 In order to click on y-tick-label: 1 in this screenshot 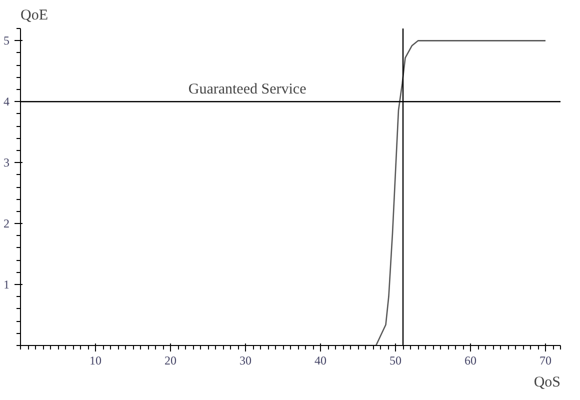, I will do `click(7, 285)`.